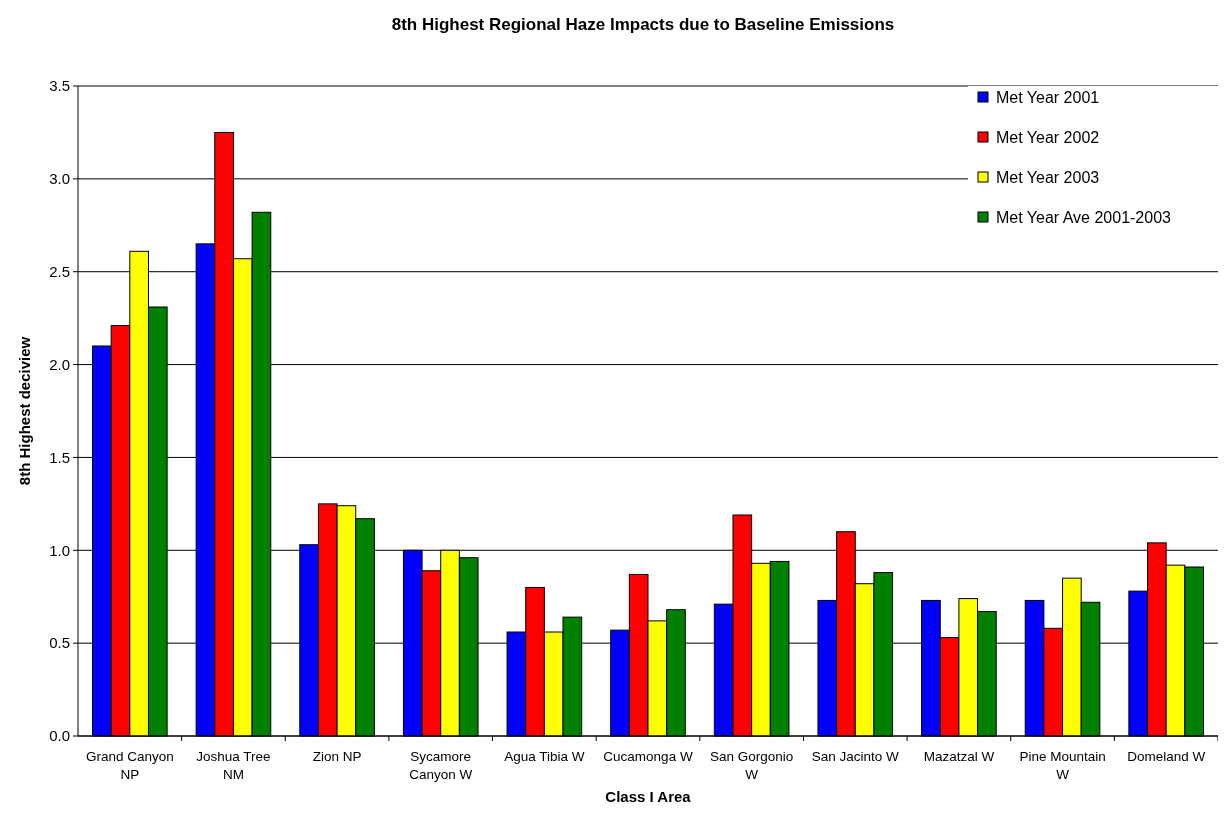 Image resolution: width=1228 pixels, height=819 pixels. Describe the element at coordinates (648, 796) in the screenshot. I see `x-axis-title: Class I Area` at that location.